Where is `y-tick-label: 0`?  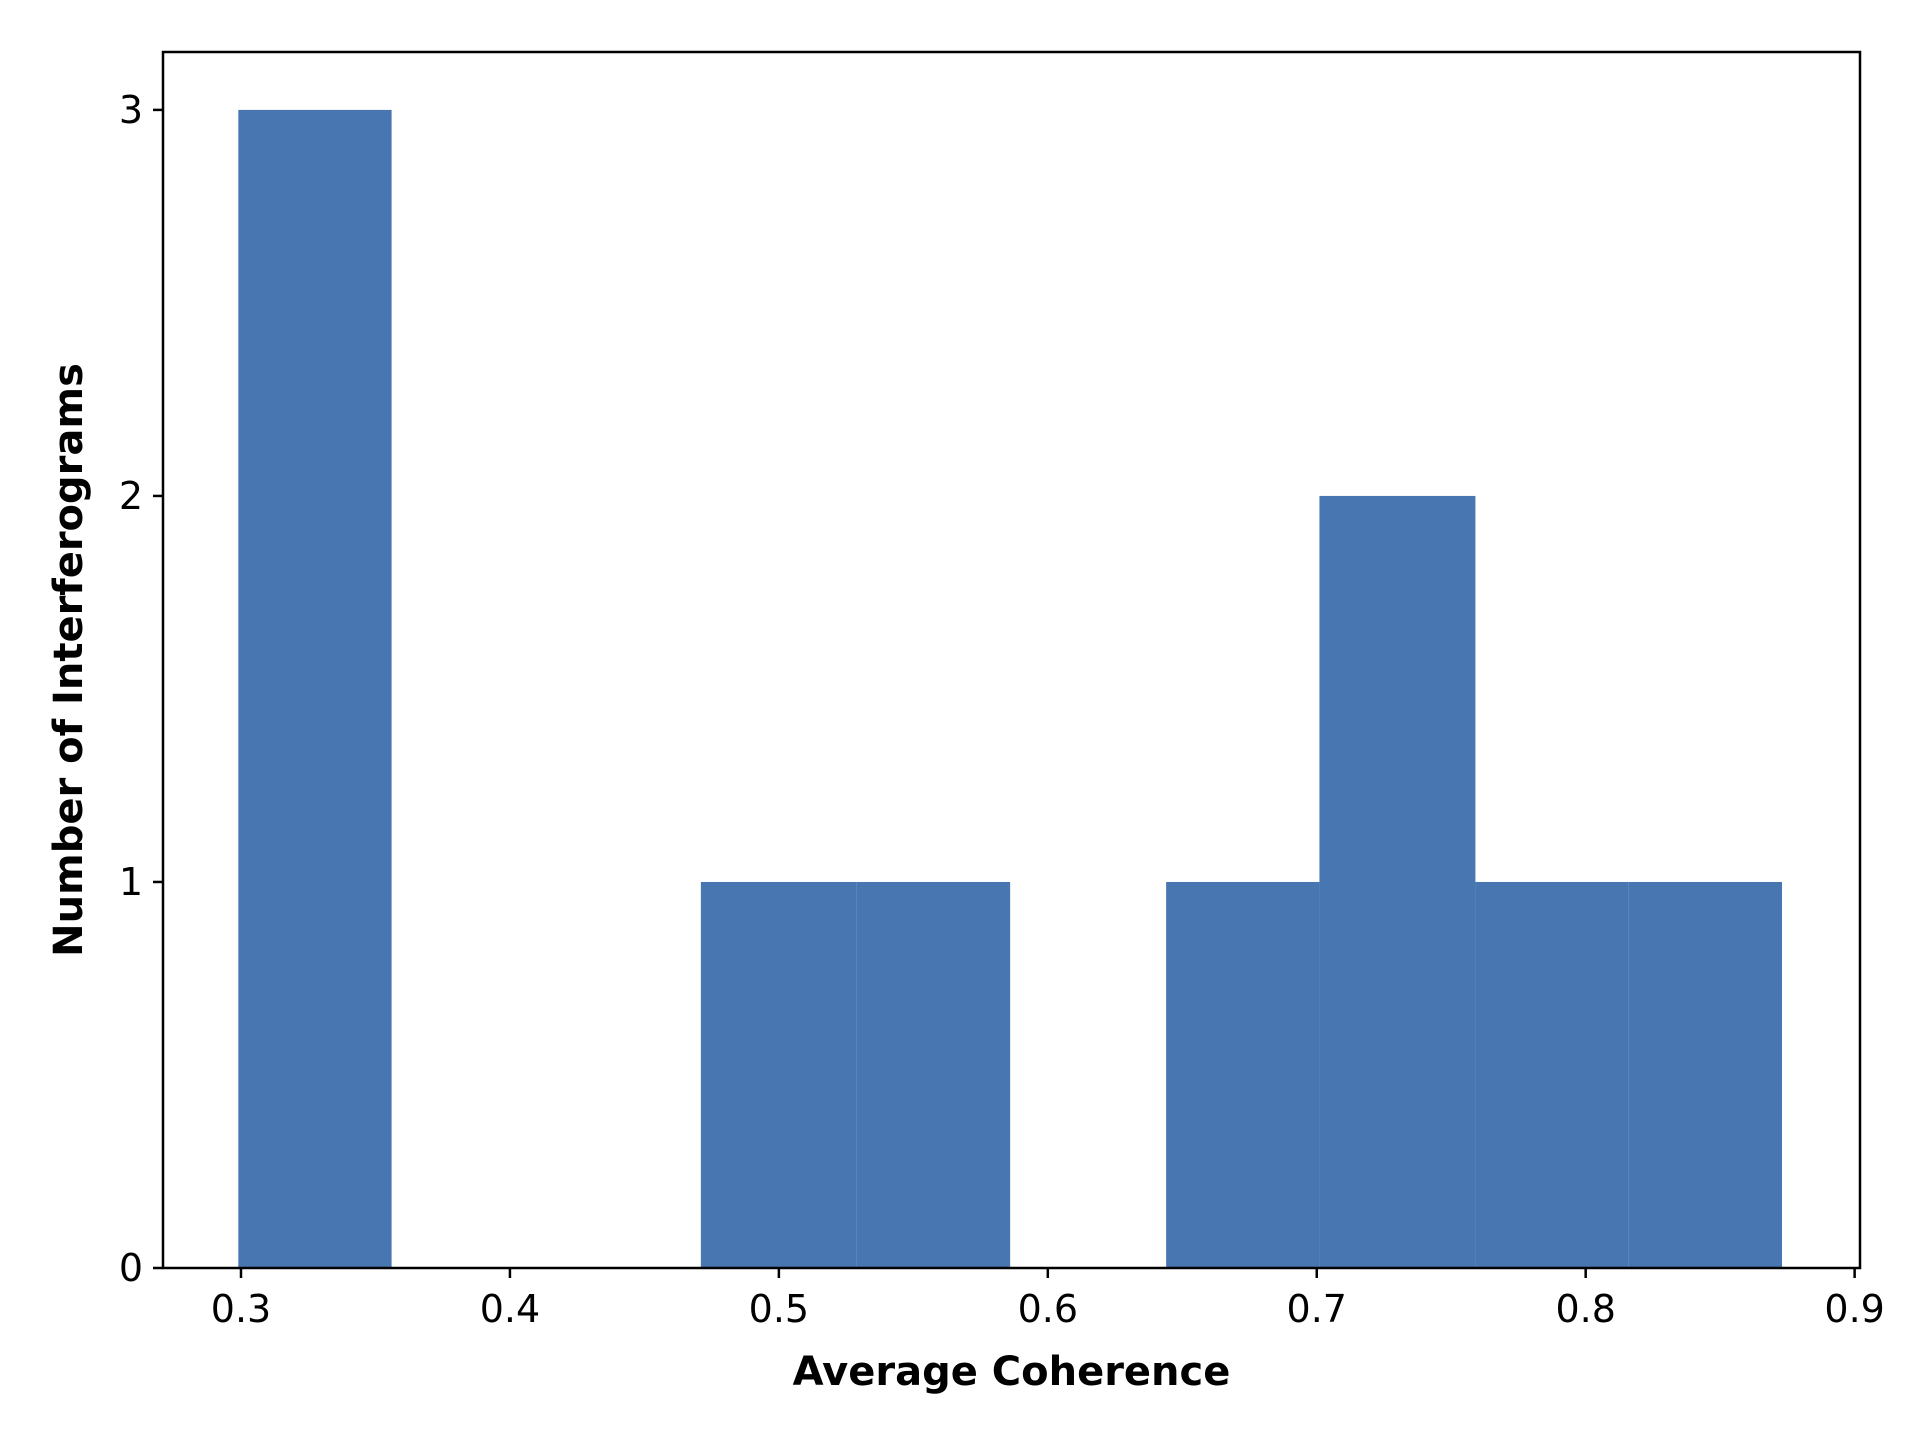 y-tick-label: 0 is located at coordinates (131, 1268).